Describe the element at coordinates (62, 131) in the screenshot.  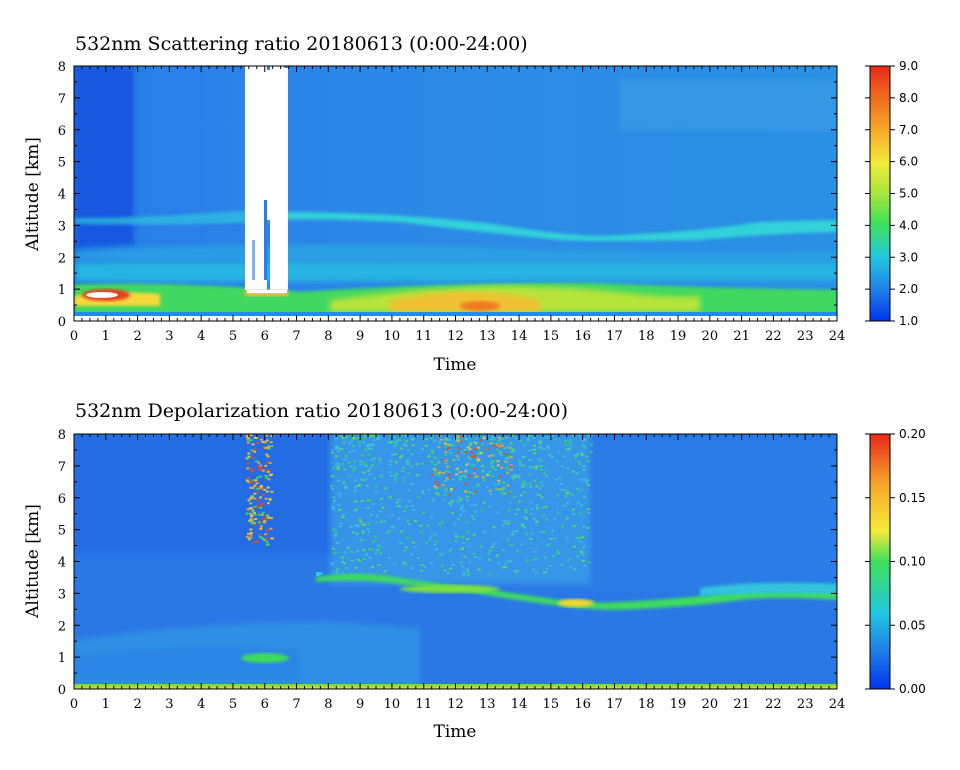
I see `y-tick-label: 6` at that location.